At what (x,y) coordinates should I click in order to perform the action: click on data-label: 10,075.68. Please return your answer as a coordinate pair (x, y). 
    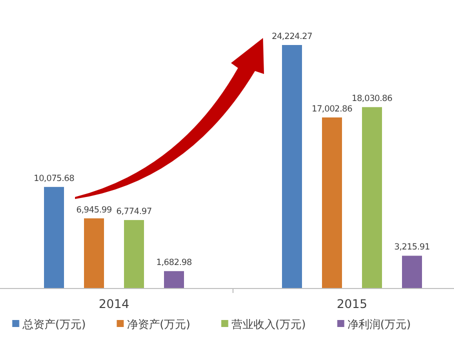
    Looking at the image, I should click on (54, 179).